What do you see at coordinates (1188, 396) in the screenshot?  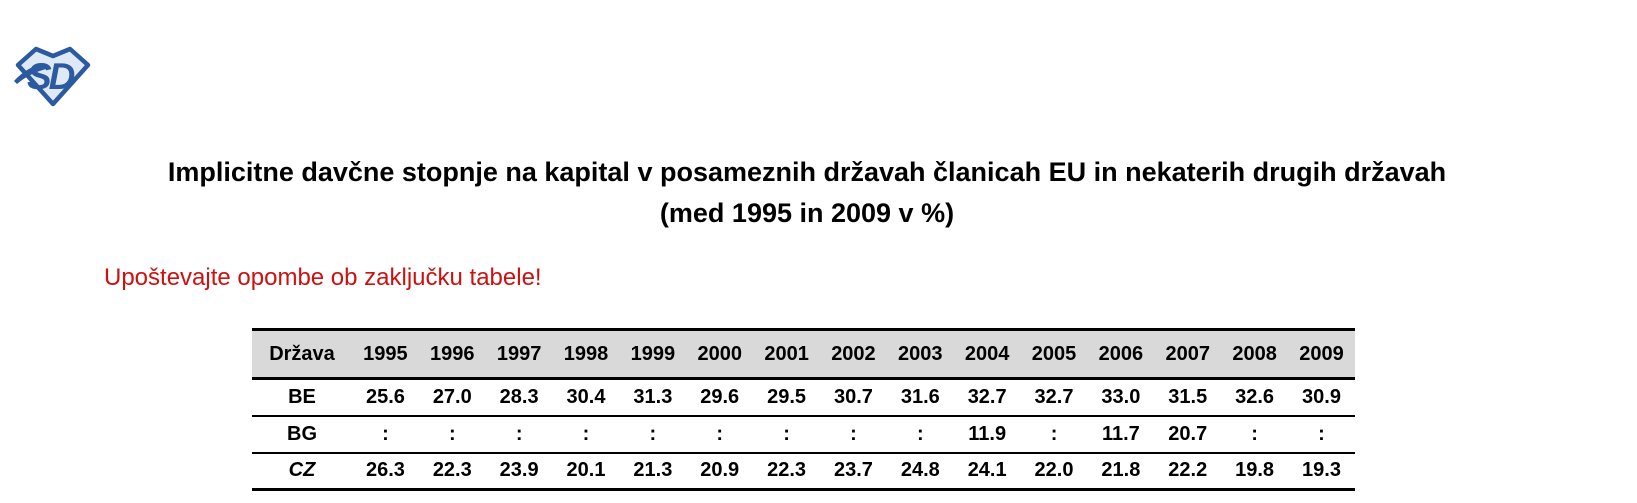 I see `value-cell: 31.5` at bounding box center [1188, 396].